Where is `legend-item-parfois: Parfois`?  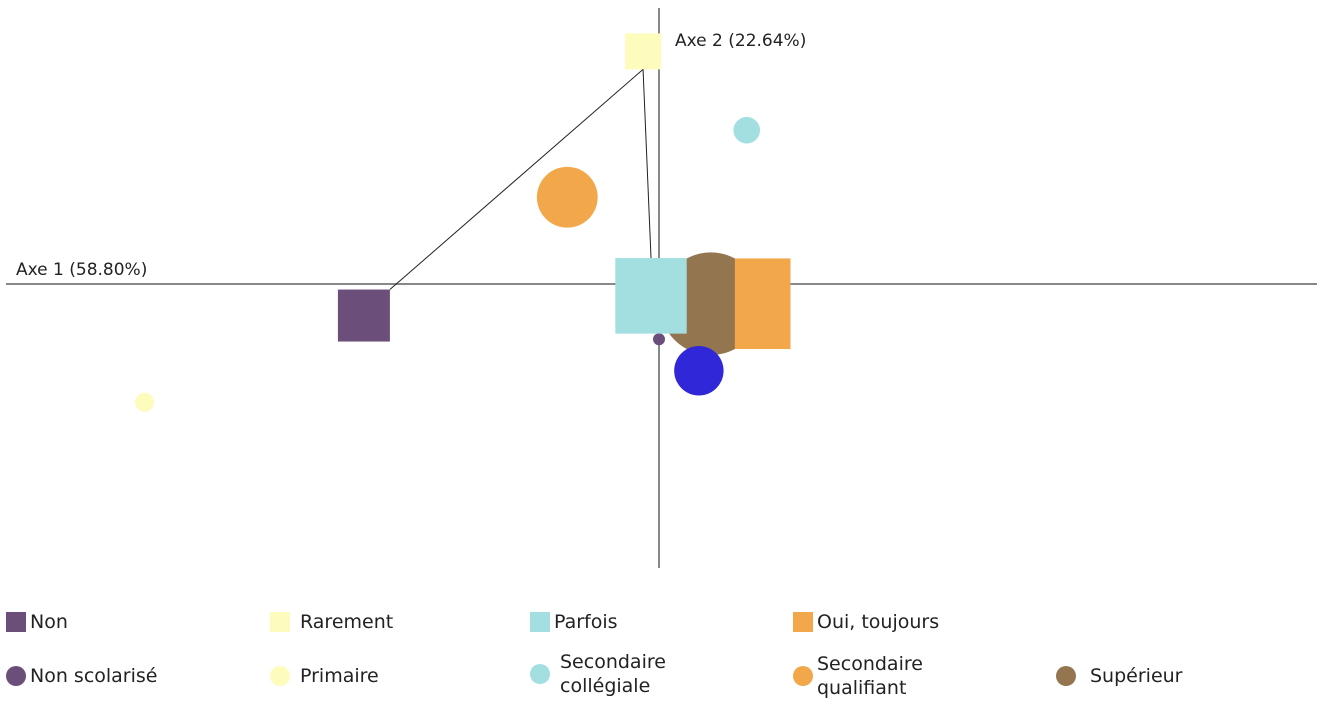 legend-item-parfois: Parfois is located at coordinates (574, 622).